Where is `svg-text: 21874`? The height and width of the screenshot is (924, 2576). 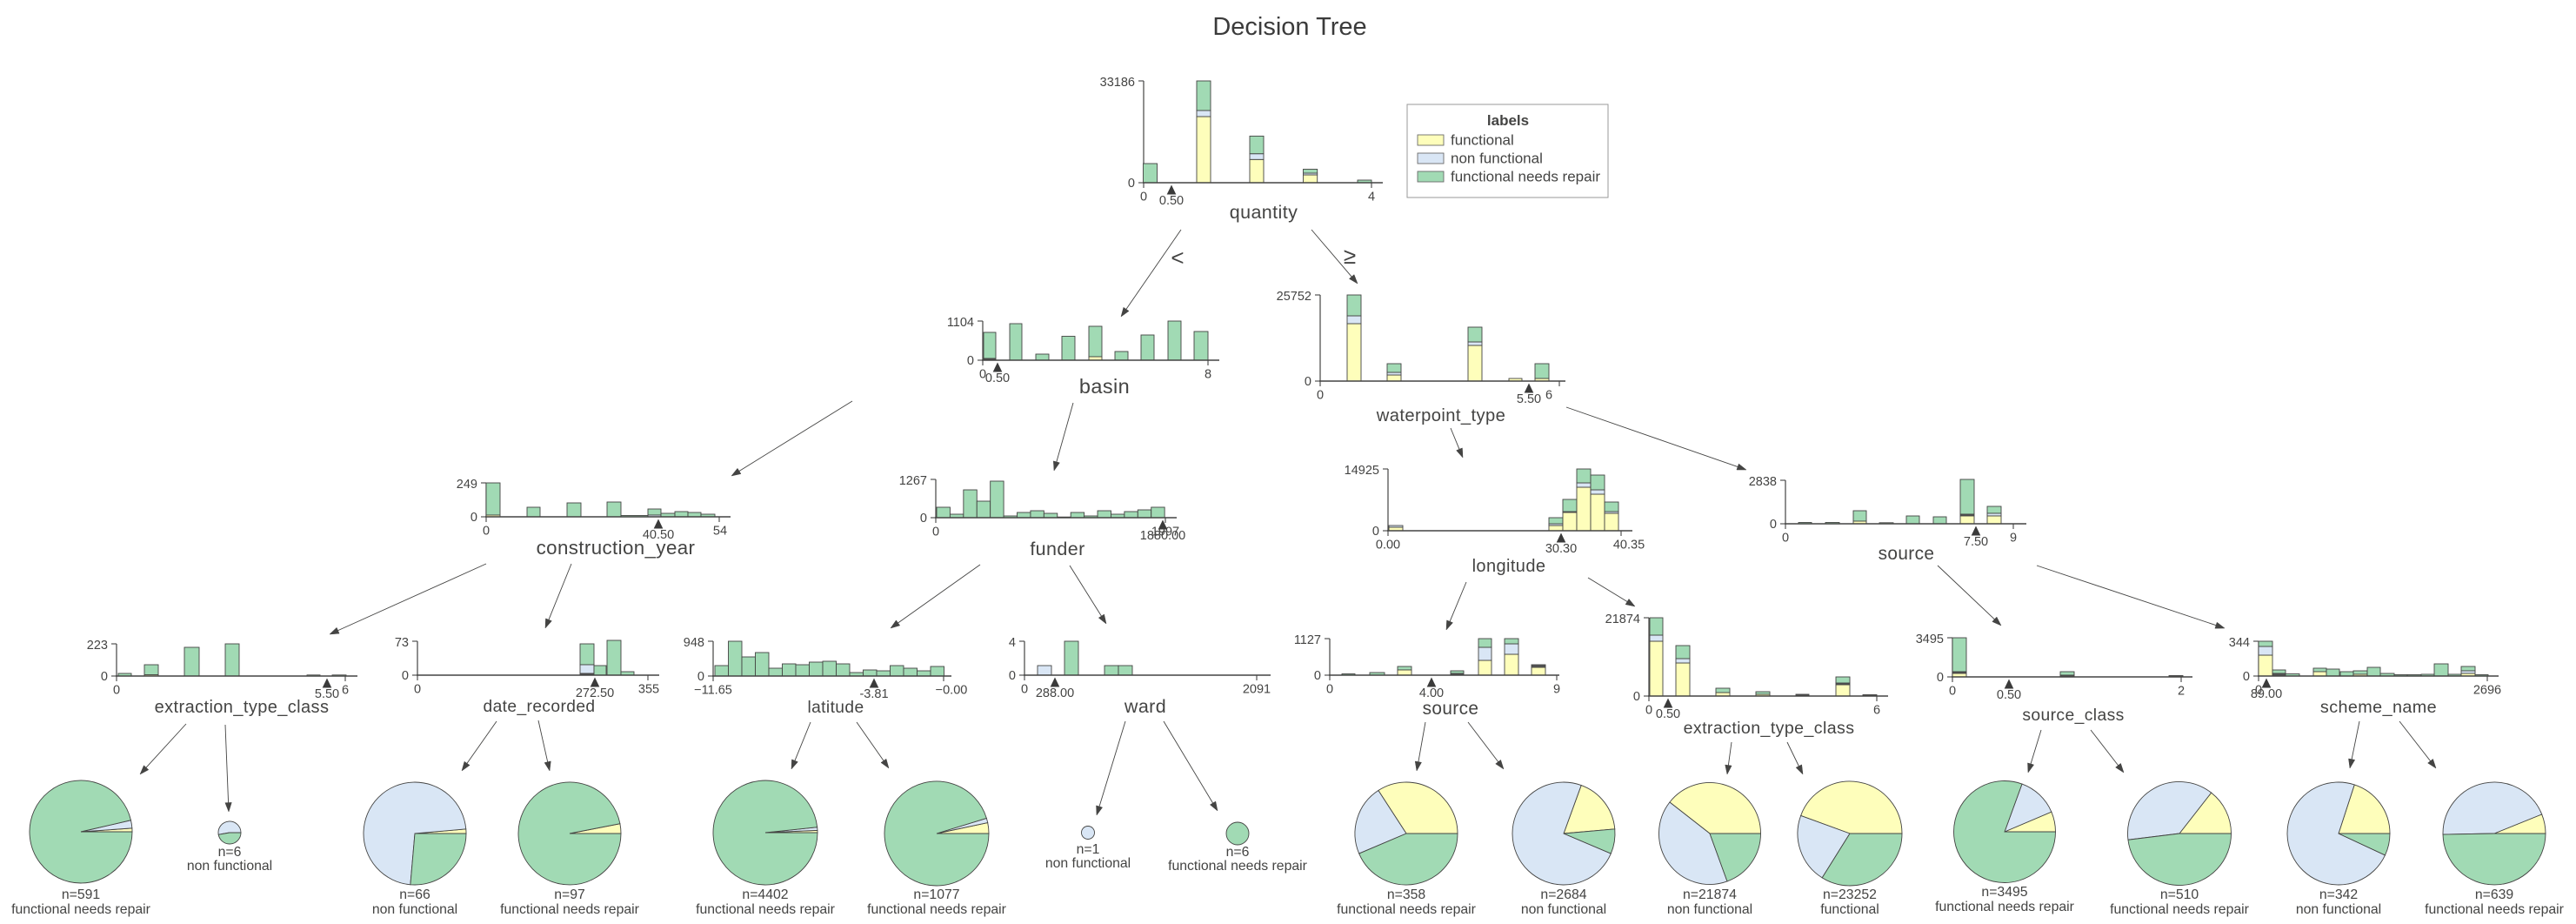
svg-text: 21874 is located at coordinates (1622, 619).